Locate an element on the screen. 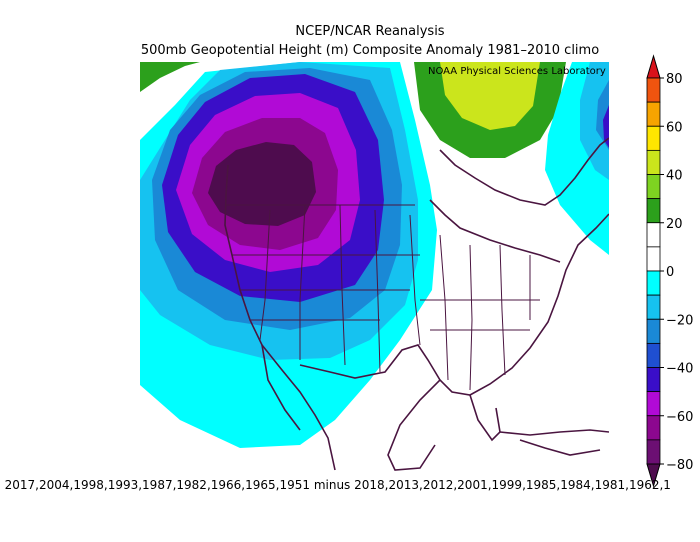 The width and height of the screenshot is (700, 542). colorbar-tick-label: 0 is located at coordinates (670, 272).